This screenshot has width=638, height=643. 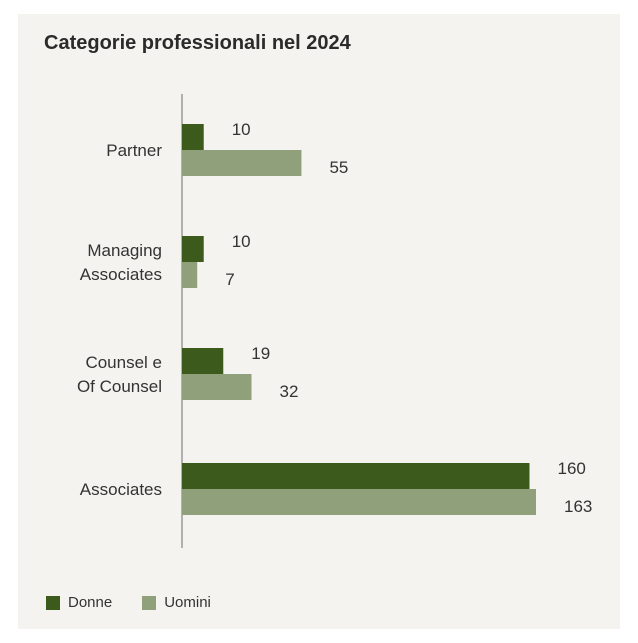 I want to click on category-label: Of Counsel, so click(x=119, y=386).